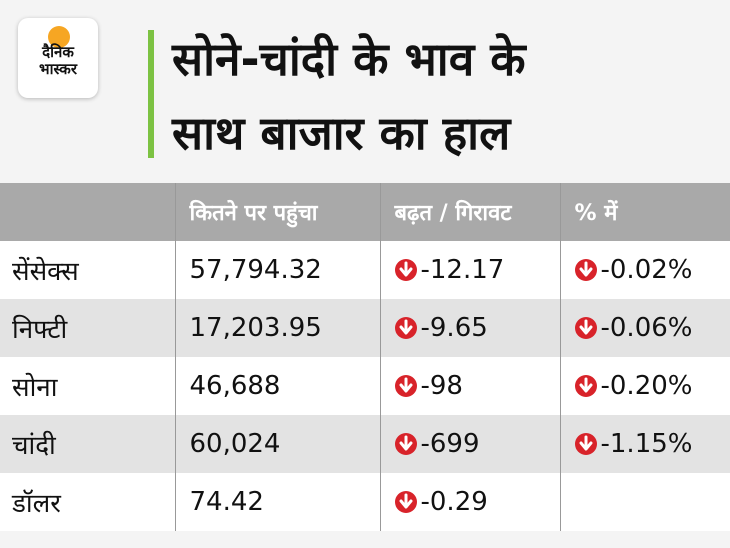 Image resolution: width=730 pixels, height=548 pixels. Describe the element at coordinates (644, 212) in the screenshot. I see `header-cell: % में` at that location.